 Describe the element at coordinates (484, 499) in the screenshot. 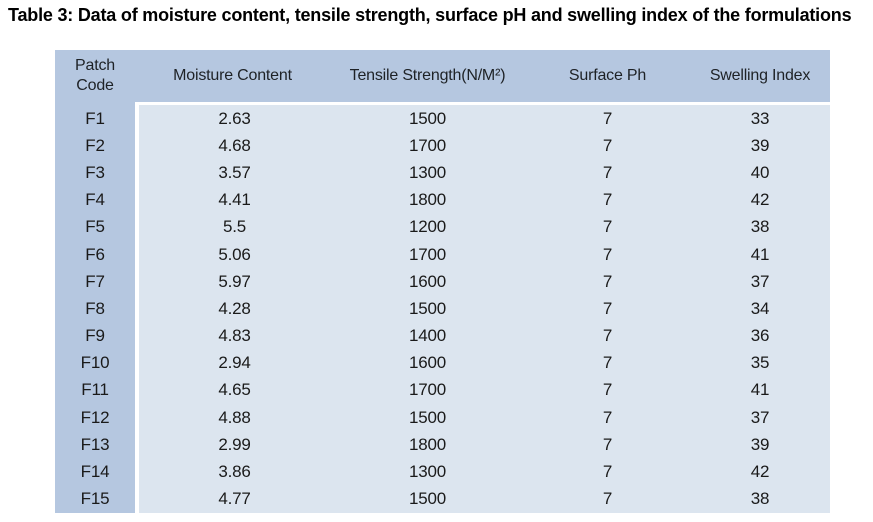

I see `table-row: 4.77 1500 7 38` at that location.